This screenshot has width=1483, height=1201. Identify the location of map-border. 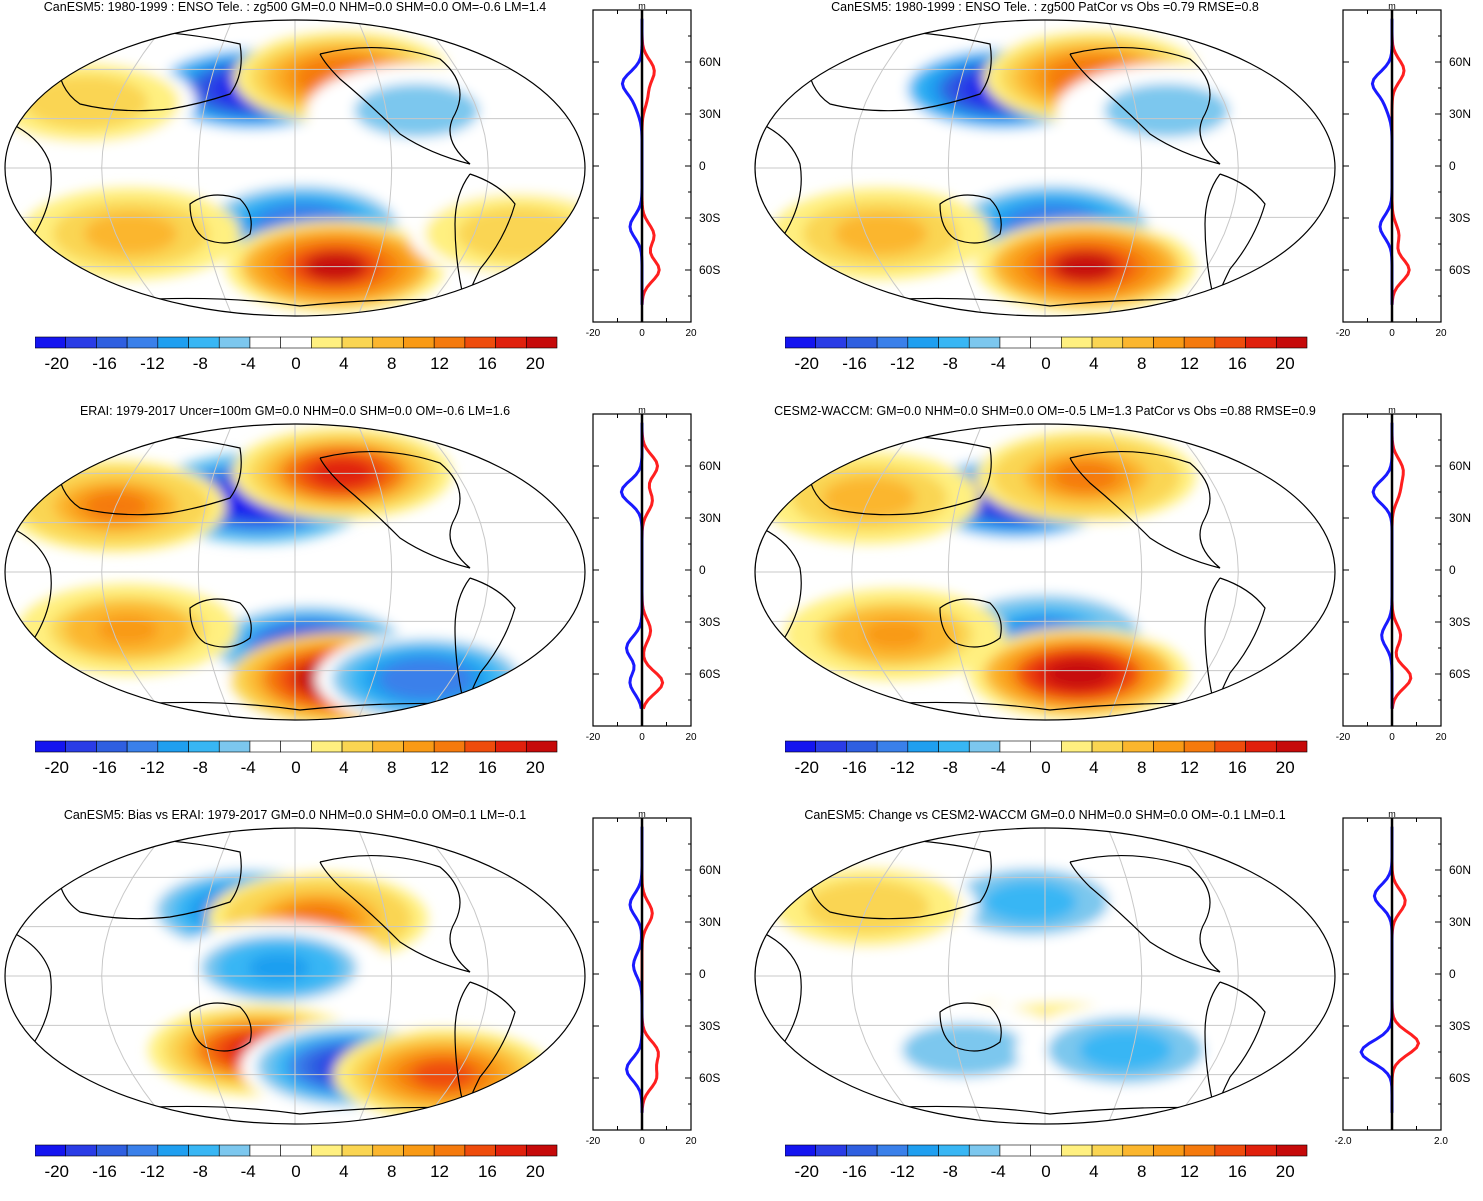
(1045, 572).